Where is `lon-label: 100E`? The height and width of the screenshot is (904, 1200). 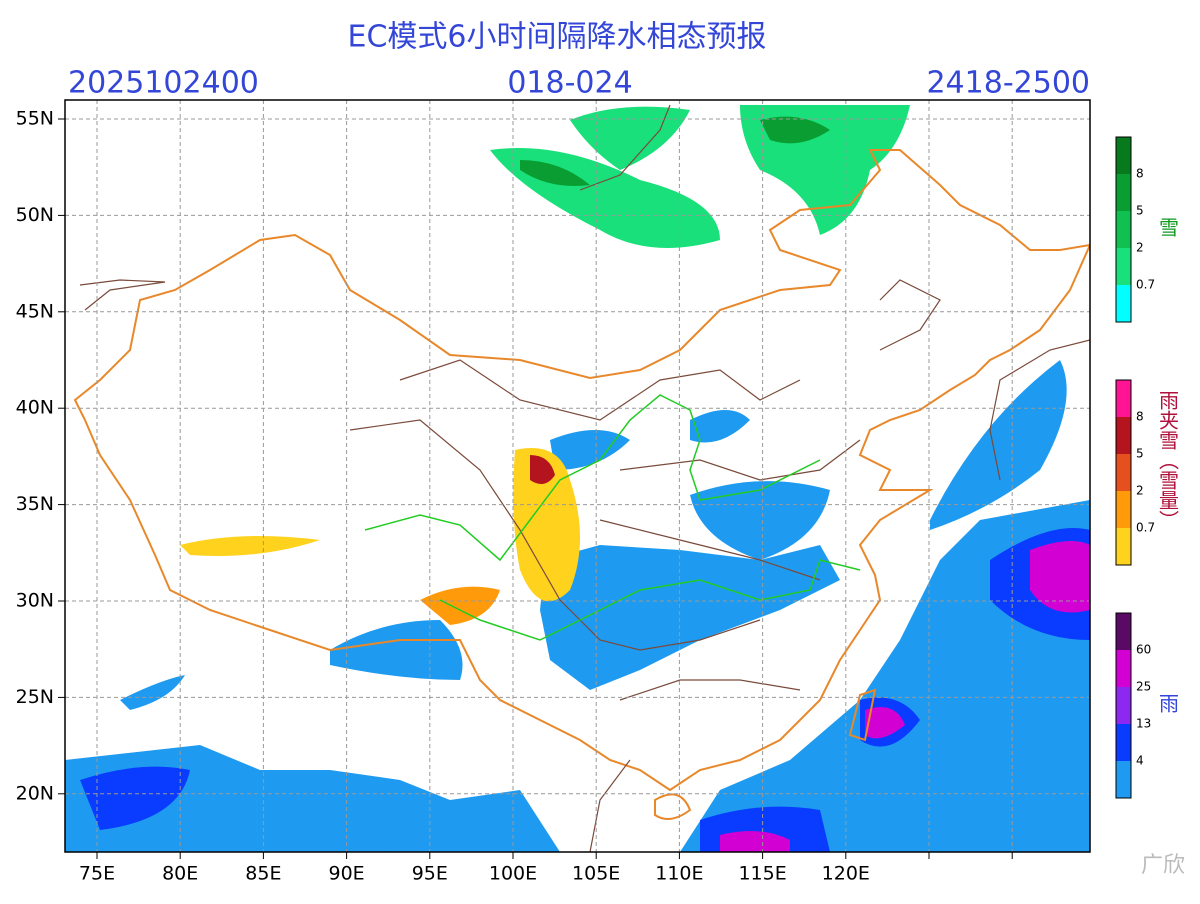
lon-label: 100E is located at coordinates (513, 874).